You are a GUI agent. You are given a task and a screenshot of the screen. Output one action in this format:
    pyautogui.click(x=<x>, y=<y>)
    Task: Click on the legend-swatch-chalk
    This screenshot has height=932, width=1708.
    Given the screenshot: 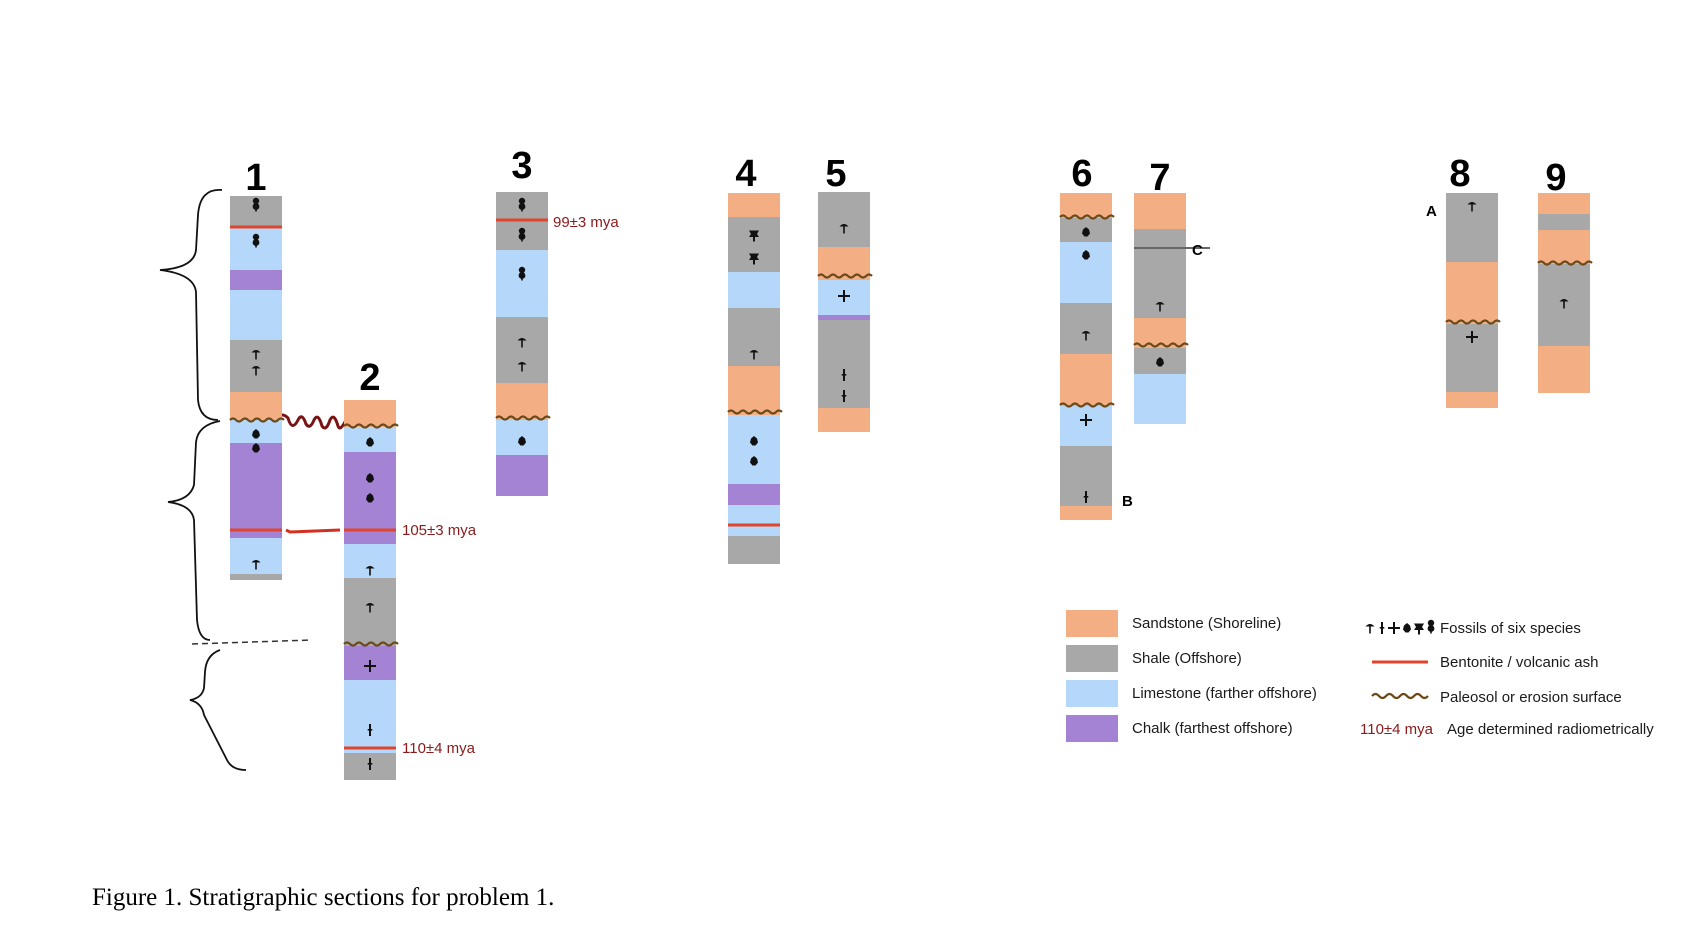 What is the action you would take?
    pyautogui.click(x=1092, y=728)
    